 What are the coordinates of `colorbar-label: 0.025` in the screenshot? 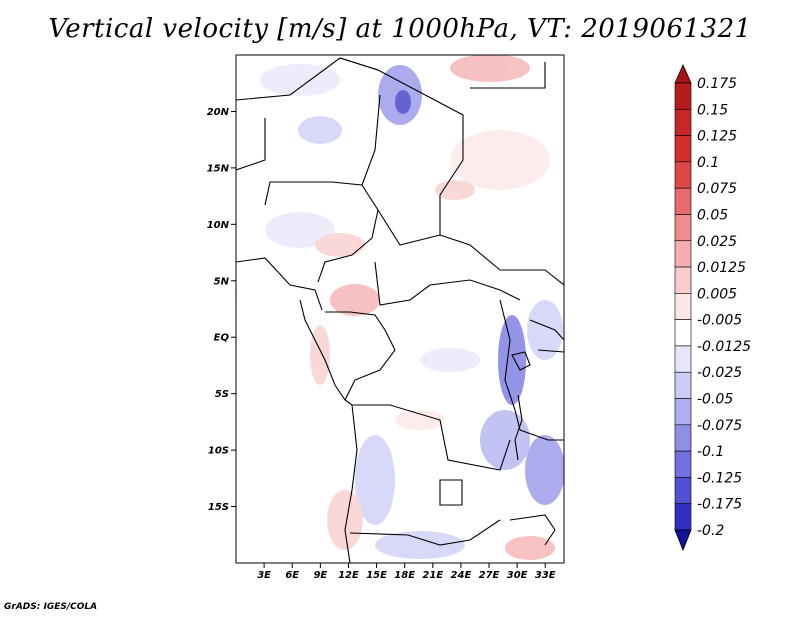 It's located at (717, 242).